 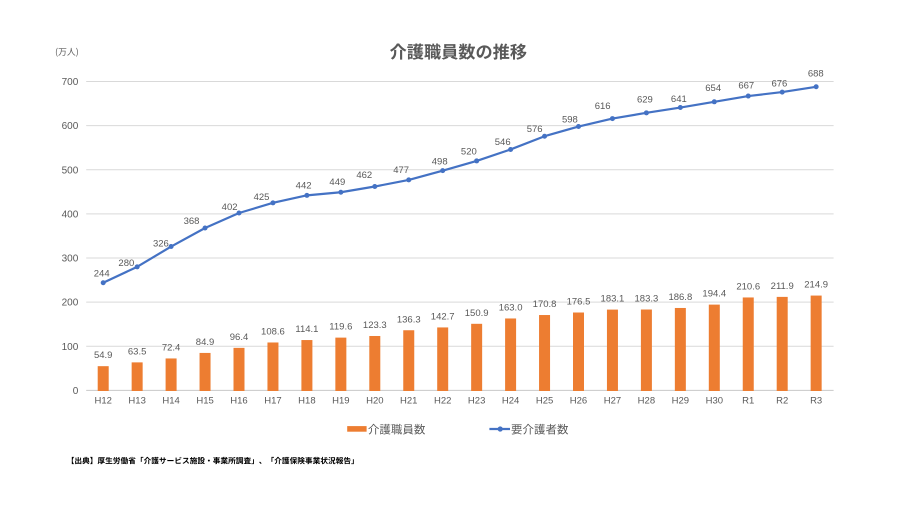 What do you see at coordinates (680, 297) in the screenshot?
I see `svg-text: 186.8` at bounding box center [680, 297].